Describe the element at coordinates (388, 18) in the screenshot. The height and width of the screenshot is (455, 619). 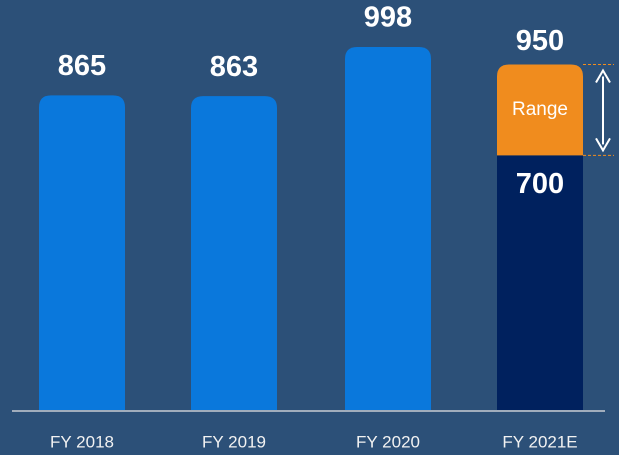
I see `value-label: 998` at that location.